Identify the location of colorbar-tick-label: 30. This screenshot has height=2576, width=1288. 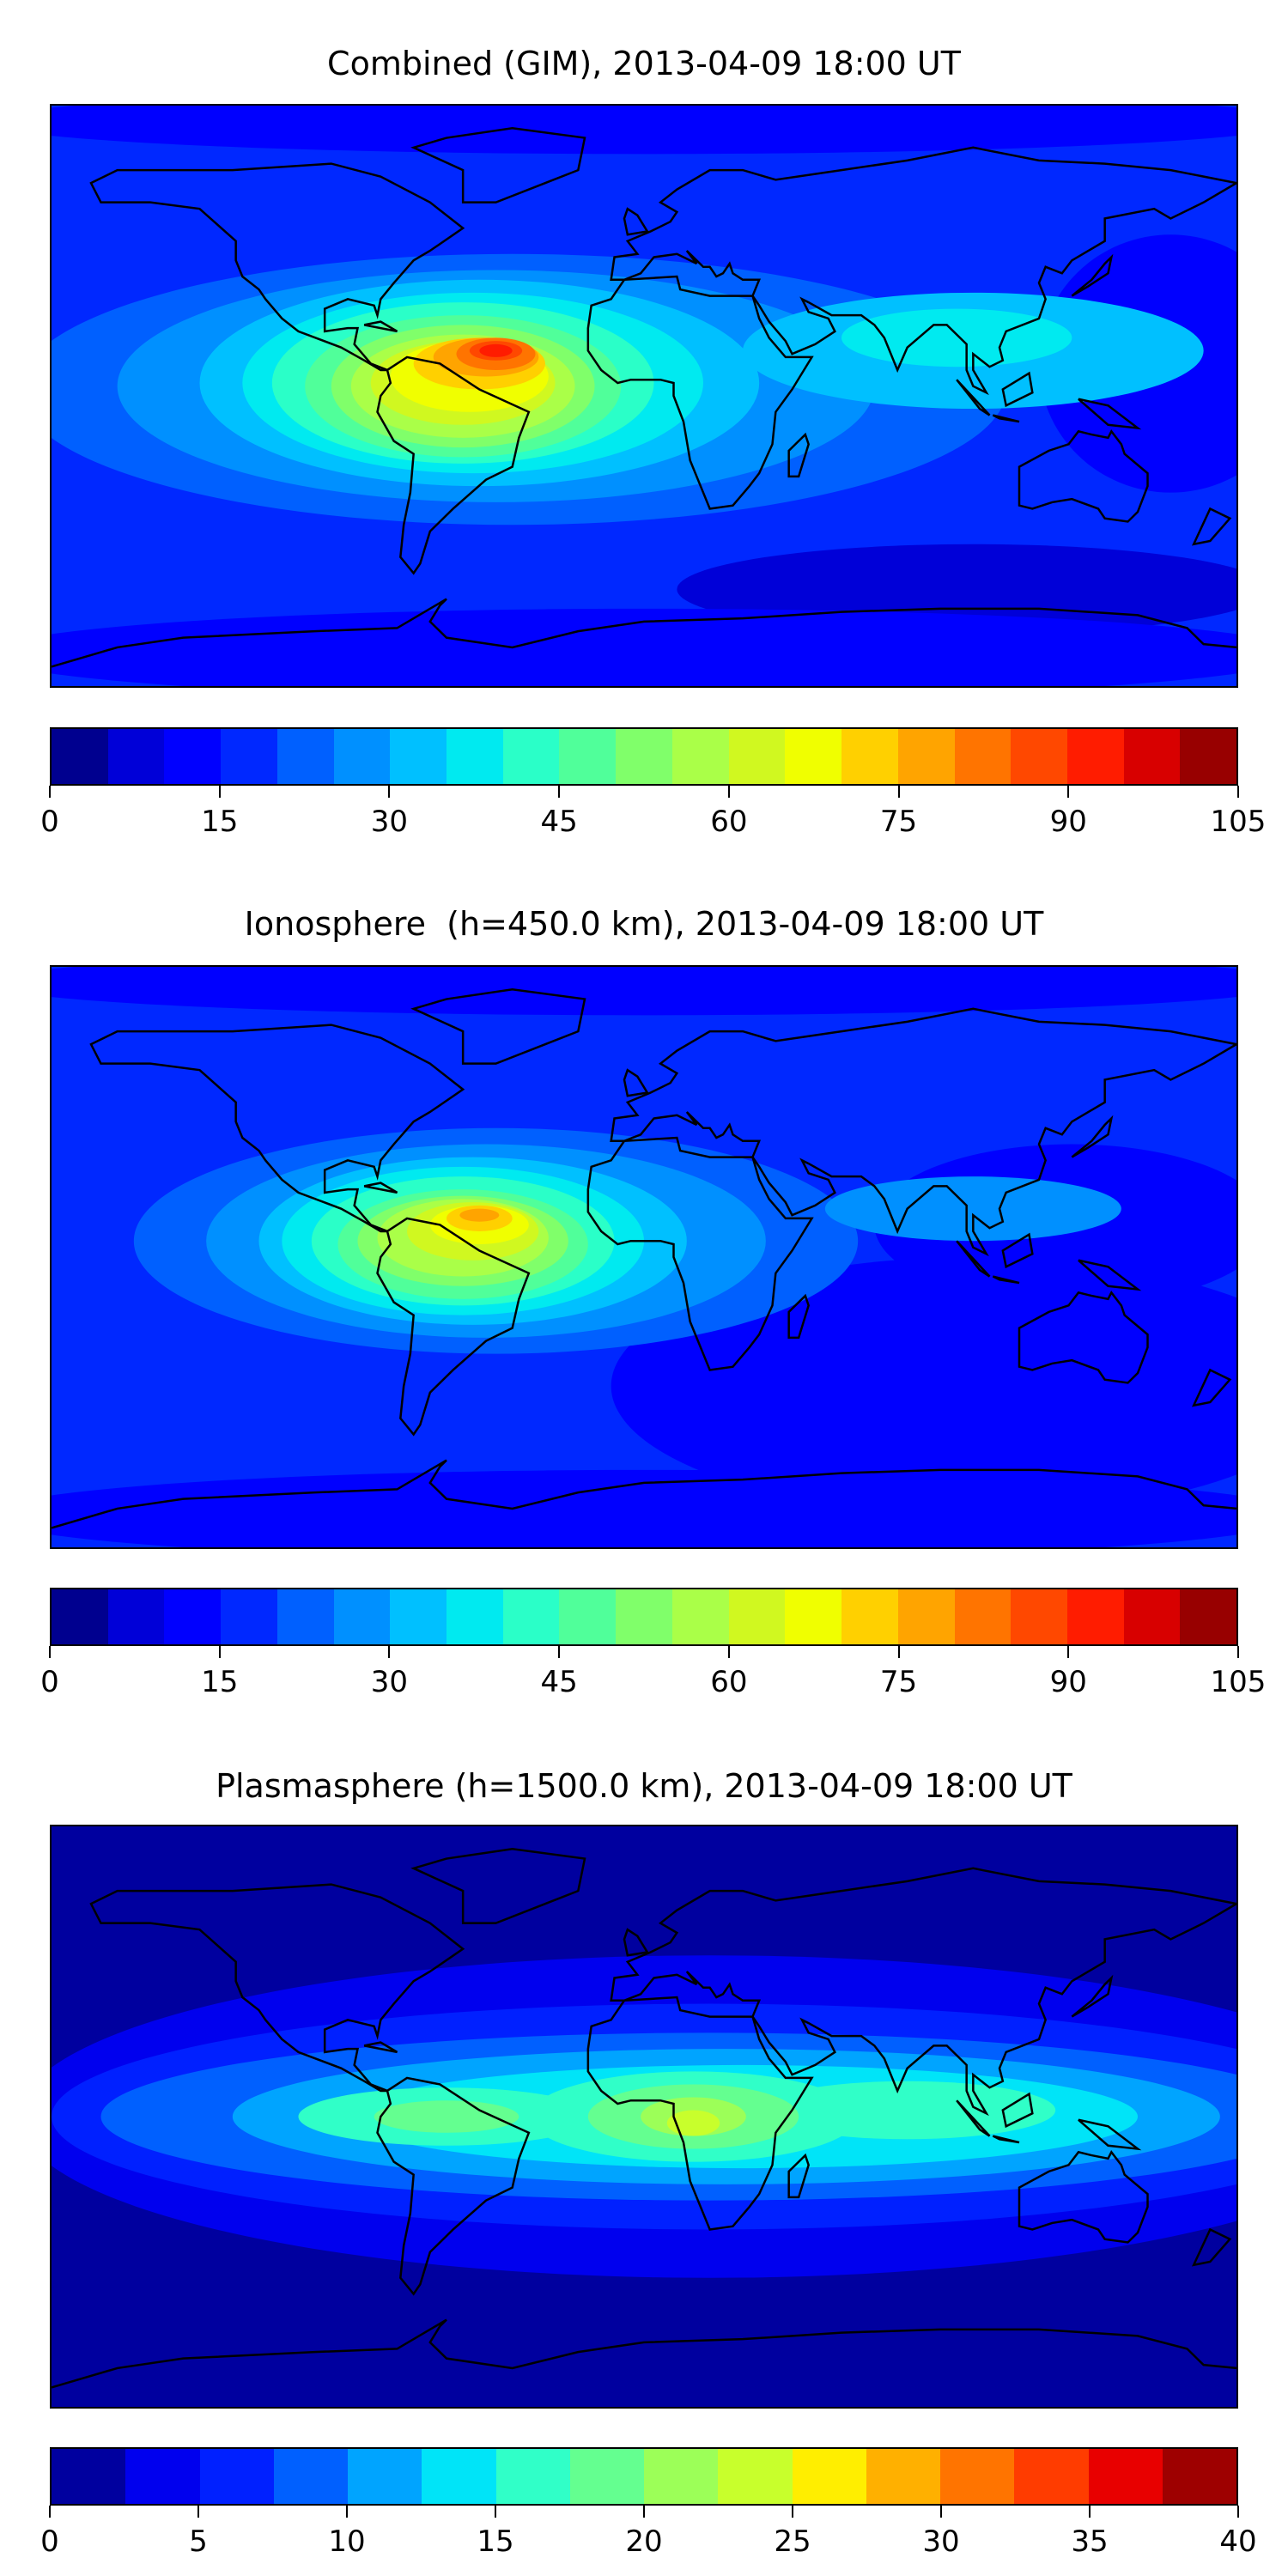
(389, 1682).